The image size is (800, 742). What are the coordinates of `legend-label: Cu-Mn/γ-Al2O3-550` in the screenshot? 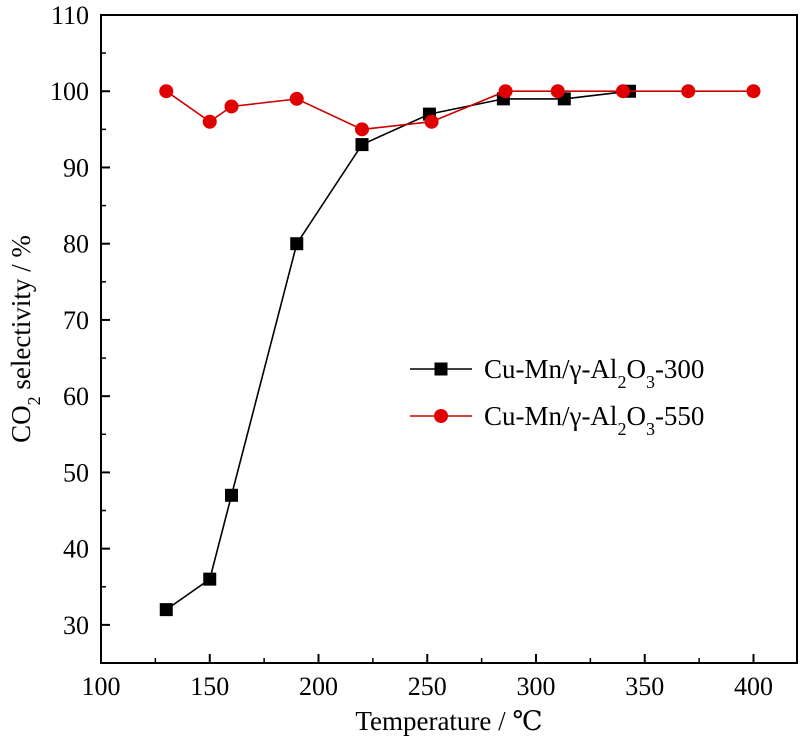 It's located at (594, 420).